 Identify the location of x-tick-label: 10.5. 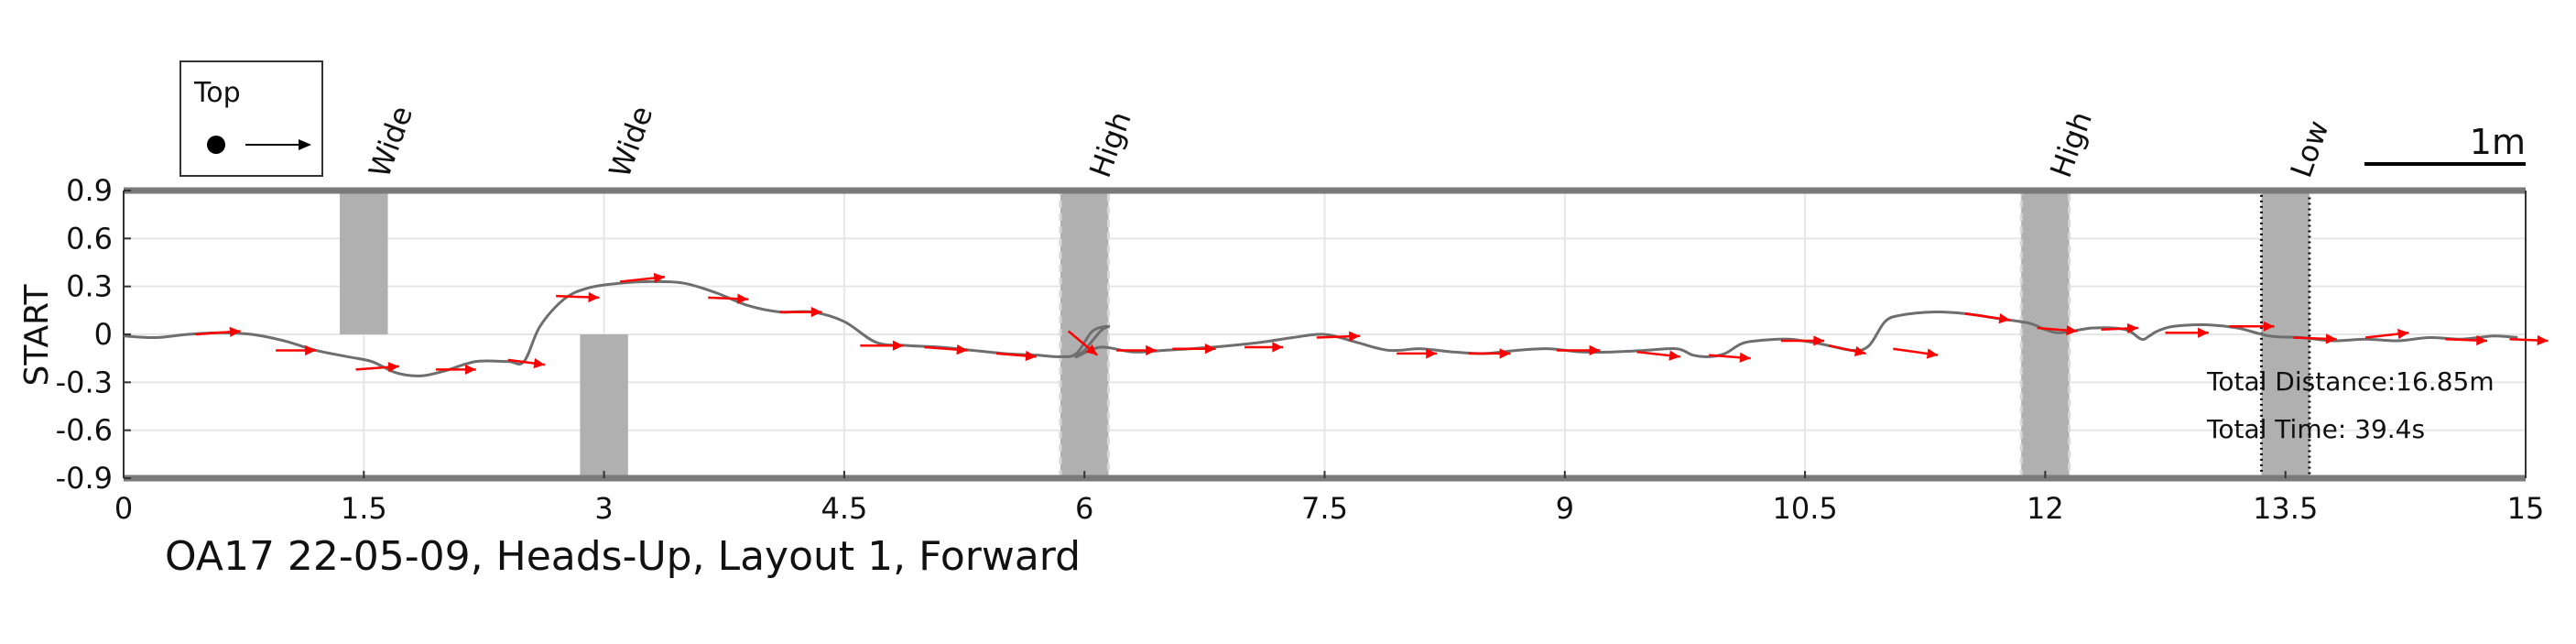
(1804, 509).